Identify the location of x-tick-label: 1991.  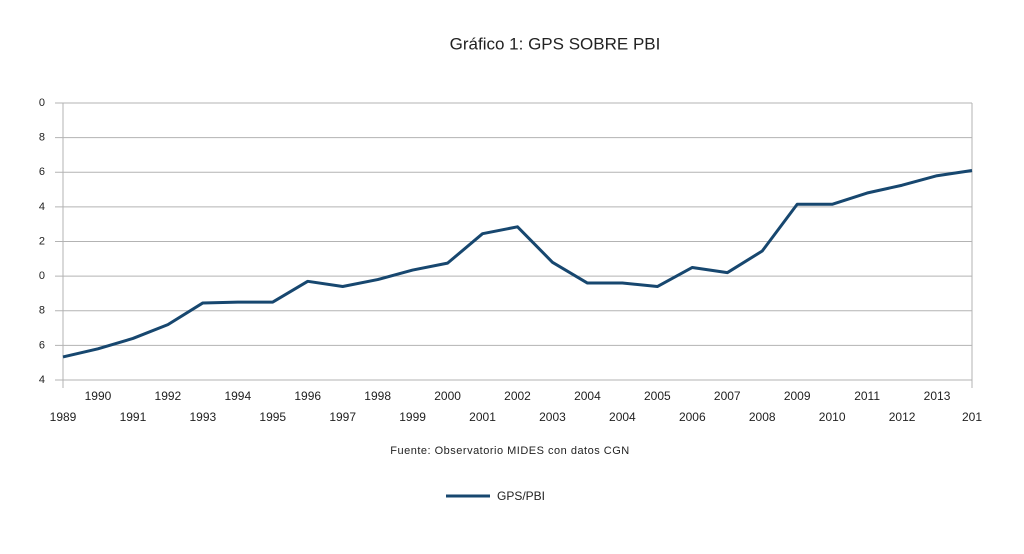
(133, 417).